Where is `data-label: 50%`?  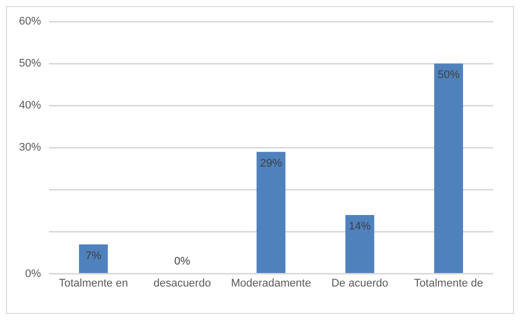 data-label: 50% is located at coordinates (449, 75).